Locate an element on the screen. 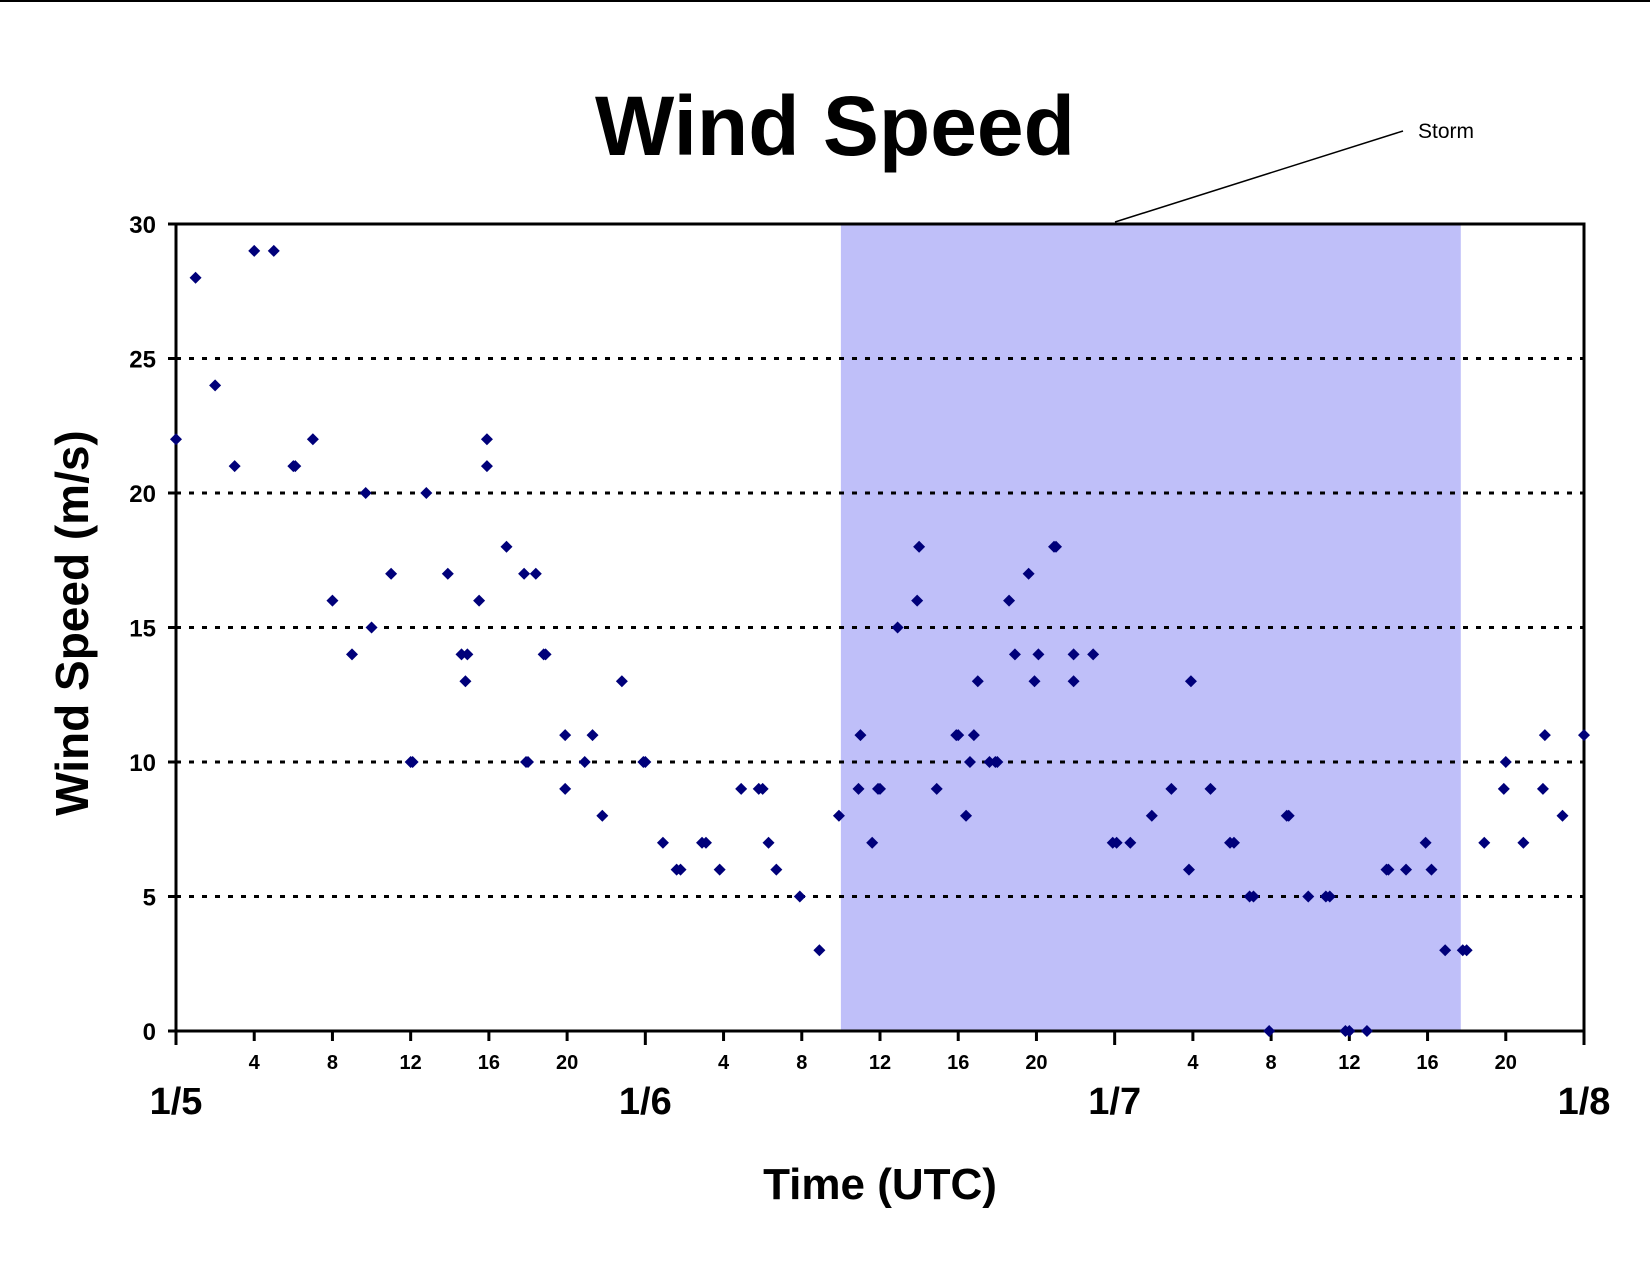 The height and width of the screenshot is (1280, 1650). chart-title: Wind Speed is located at coordinates (835, 126).